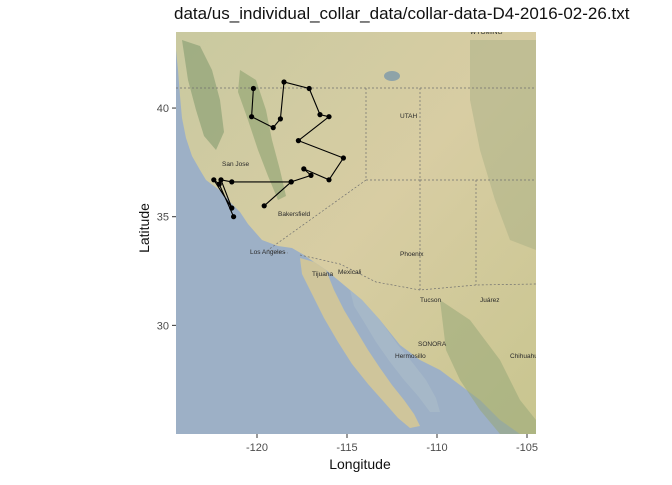  What do you see at coordinates (262, 135) in the screenshot?
I see `sierra-nevada` at bounding box center [262, 135].